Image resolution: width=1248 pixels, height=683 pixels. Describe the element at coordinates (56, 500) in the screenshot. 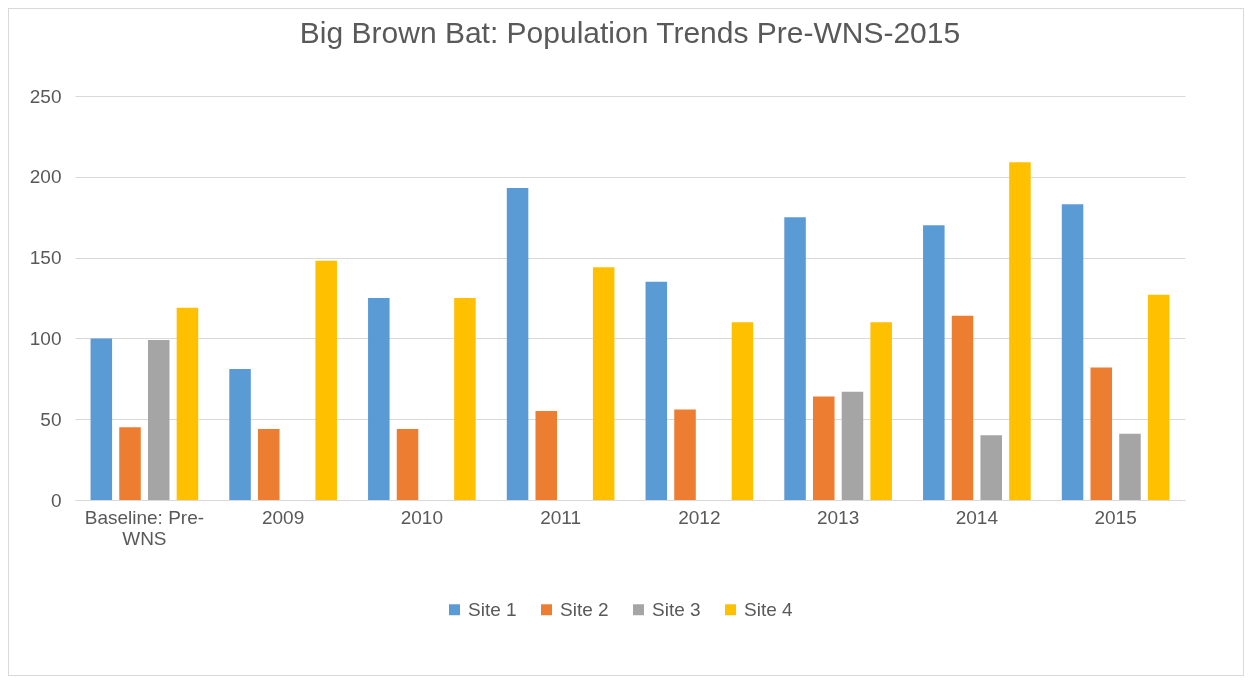

I see `y-tick-label: 0` at that location.